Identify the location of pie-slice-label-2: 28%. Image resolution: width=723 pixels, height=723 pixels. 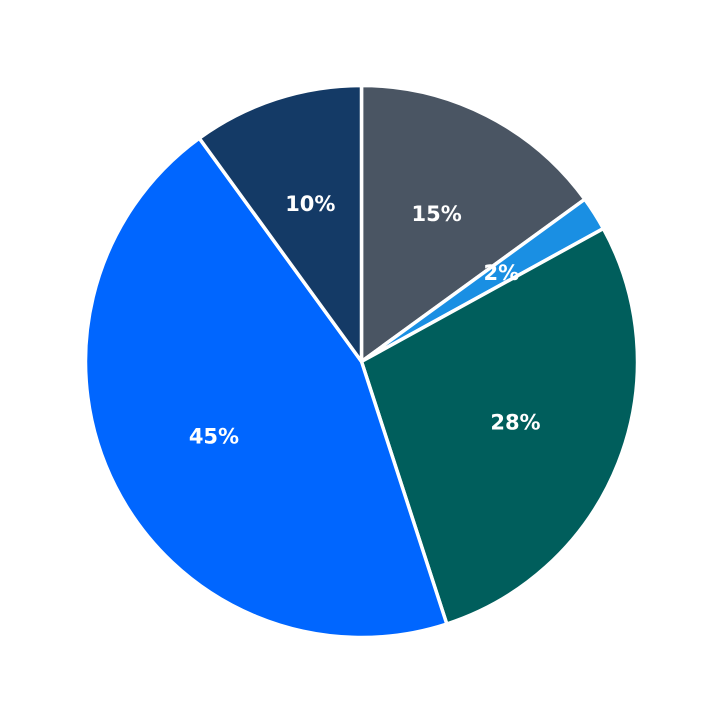
(515, 422).